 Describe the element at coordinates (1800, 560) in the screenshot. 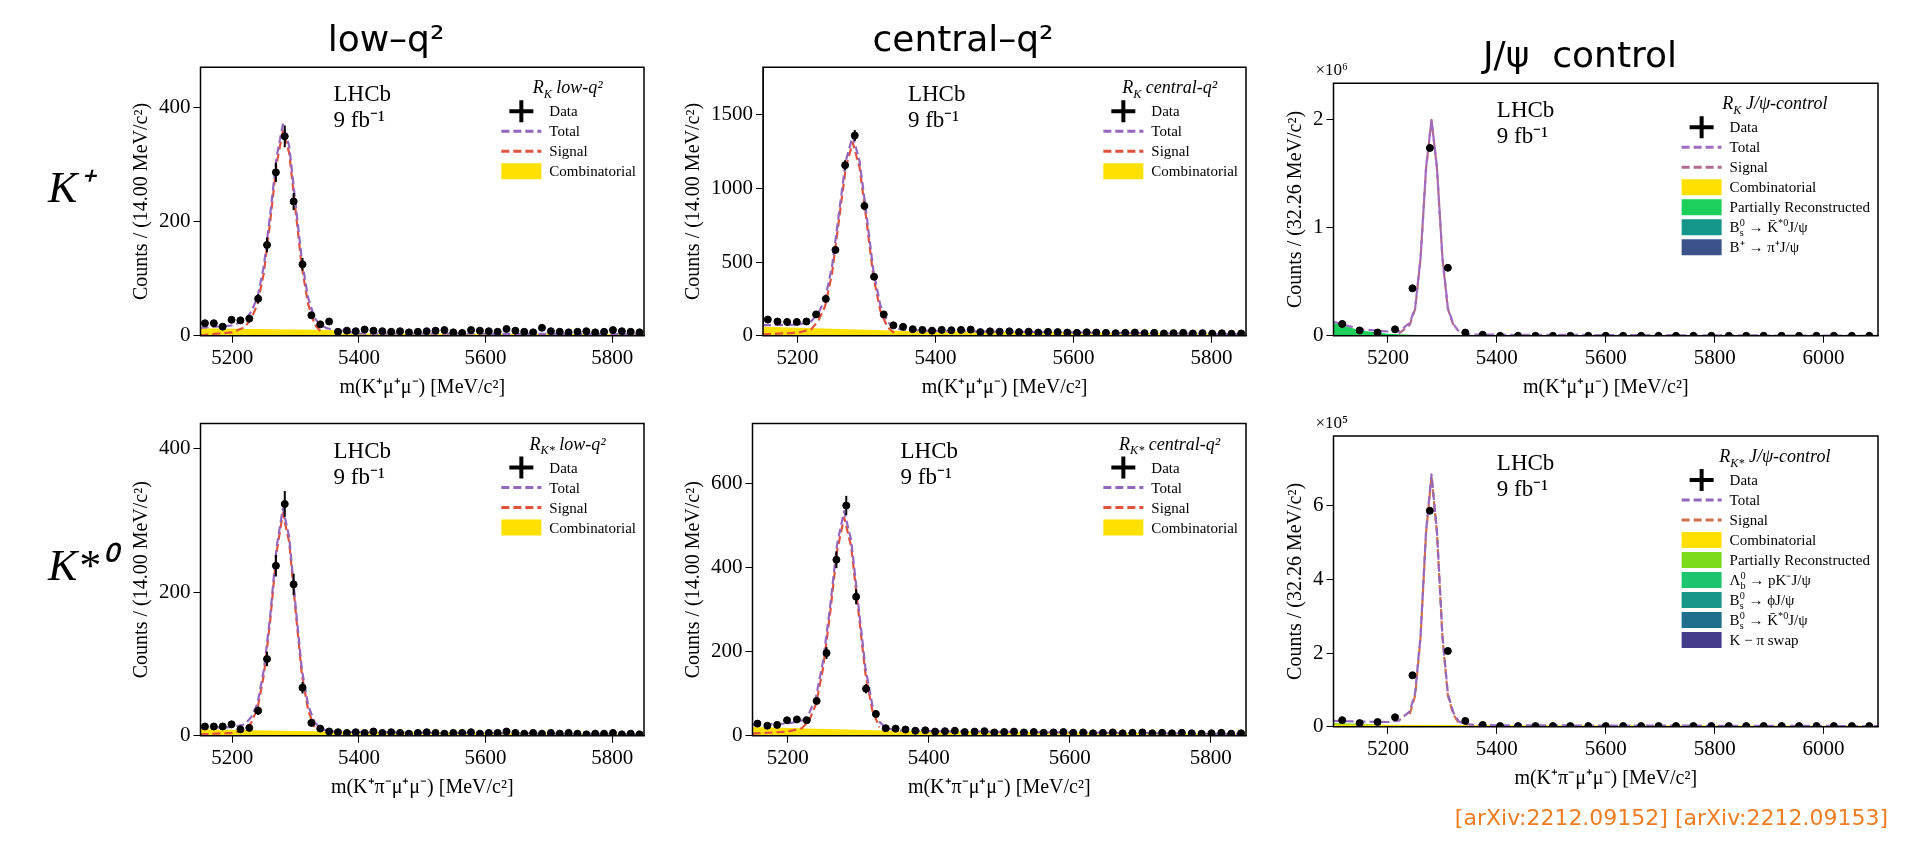

I see `legend-label: Partially Reconstructed` at that location.